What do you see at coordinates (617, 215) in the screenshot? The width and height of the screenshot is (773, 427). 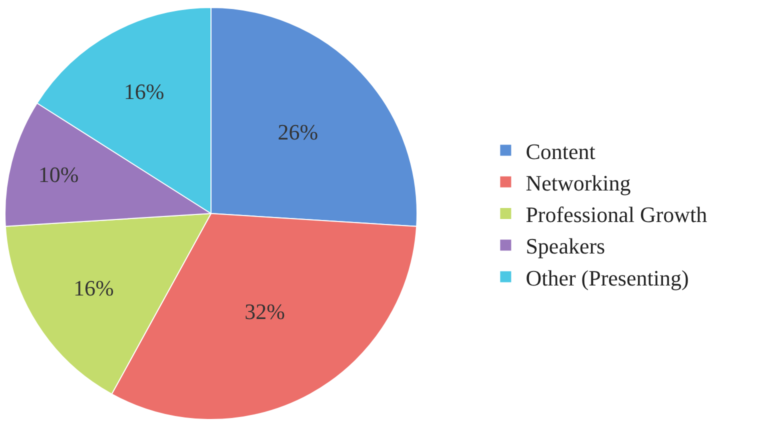 I see `legend-label: Professional Growth` at bounding box center [617, 215].